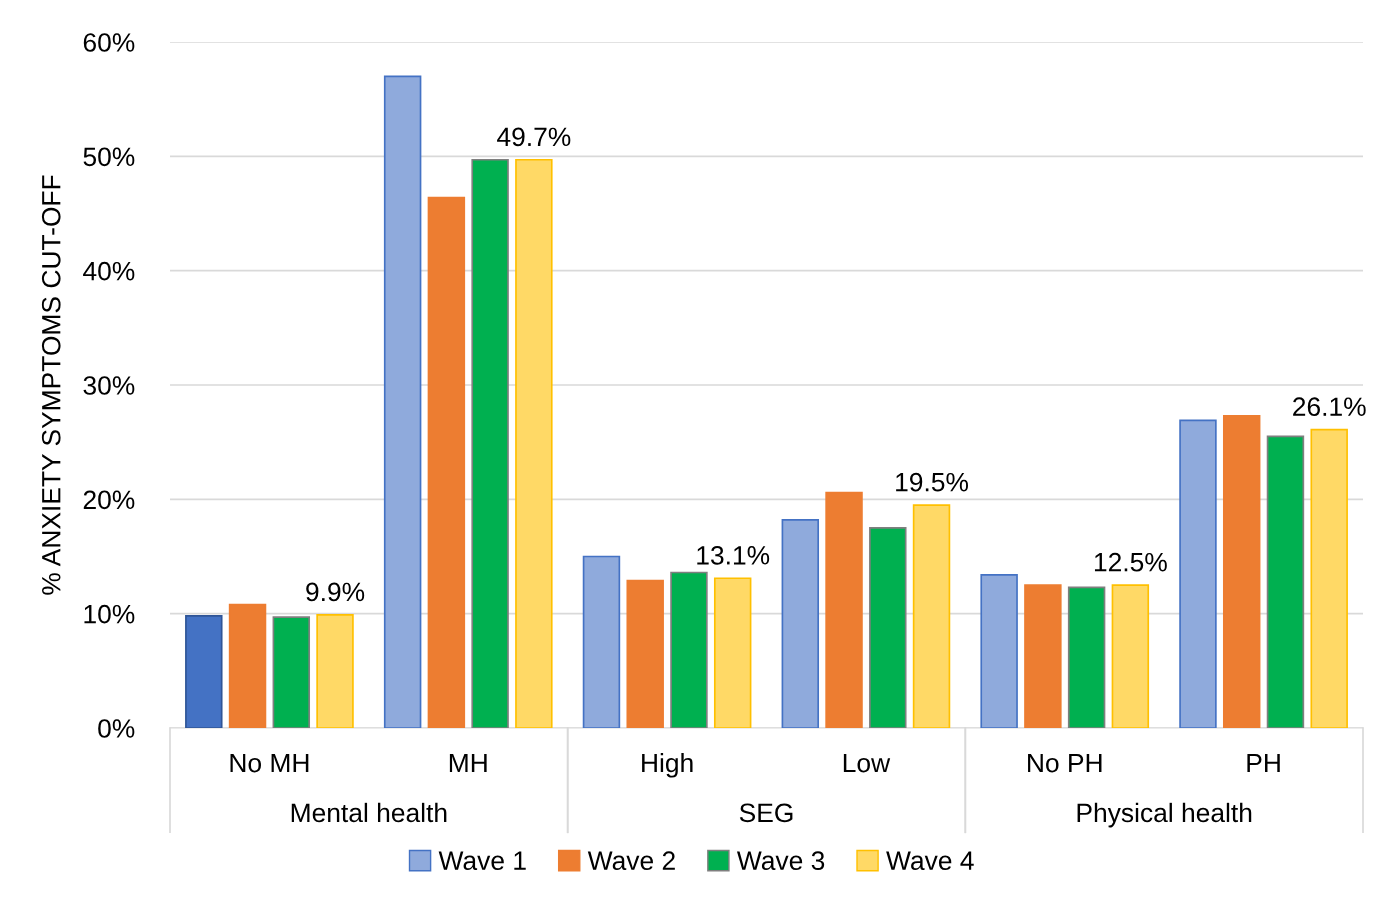 This screenshot has height=899, width=1384. I want to click on y-tick-label: 60%, so click(109, 42).